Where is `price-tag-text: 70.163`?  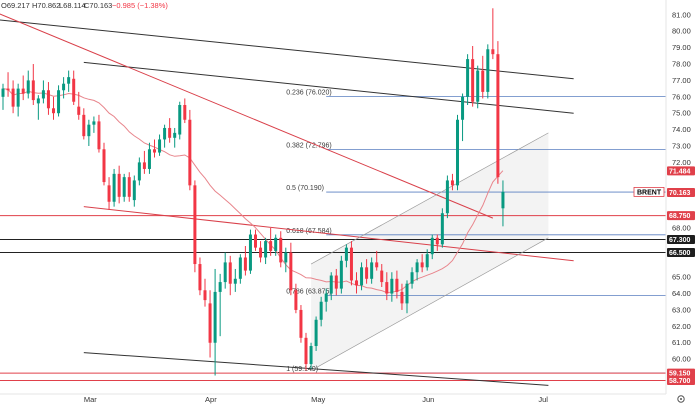
price-tag-text: 70.163 is located at coordinates (680, 193).